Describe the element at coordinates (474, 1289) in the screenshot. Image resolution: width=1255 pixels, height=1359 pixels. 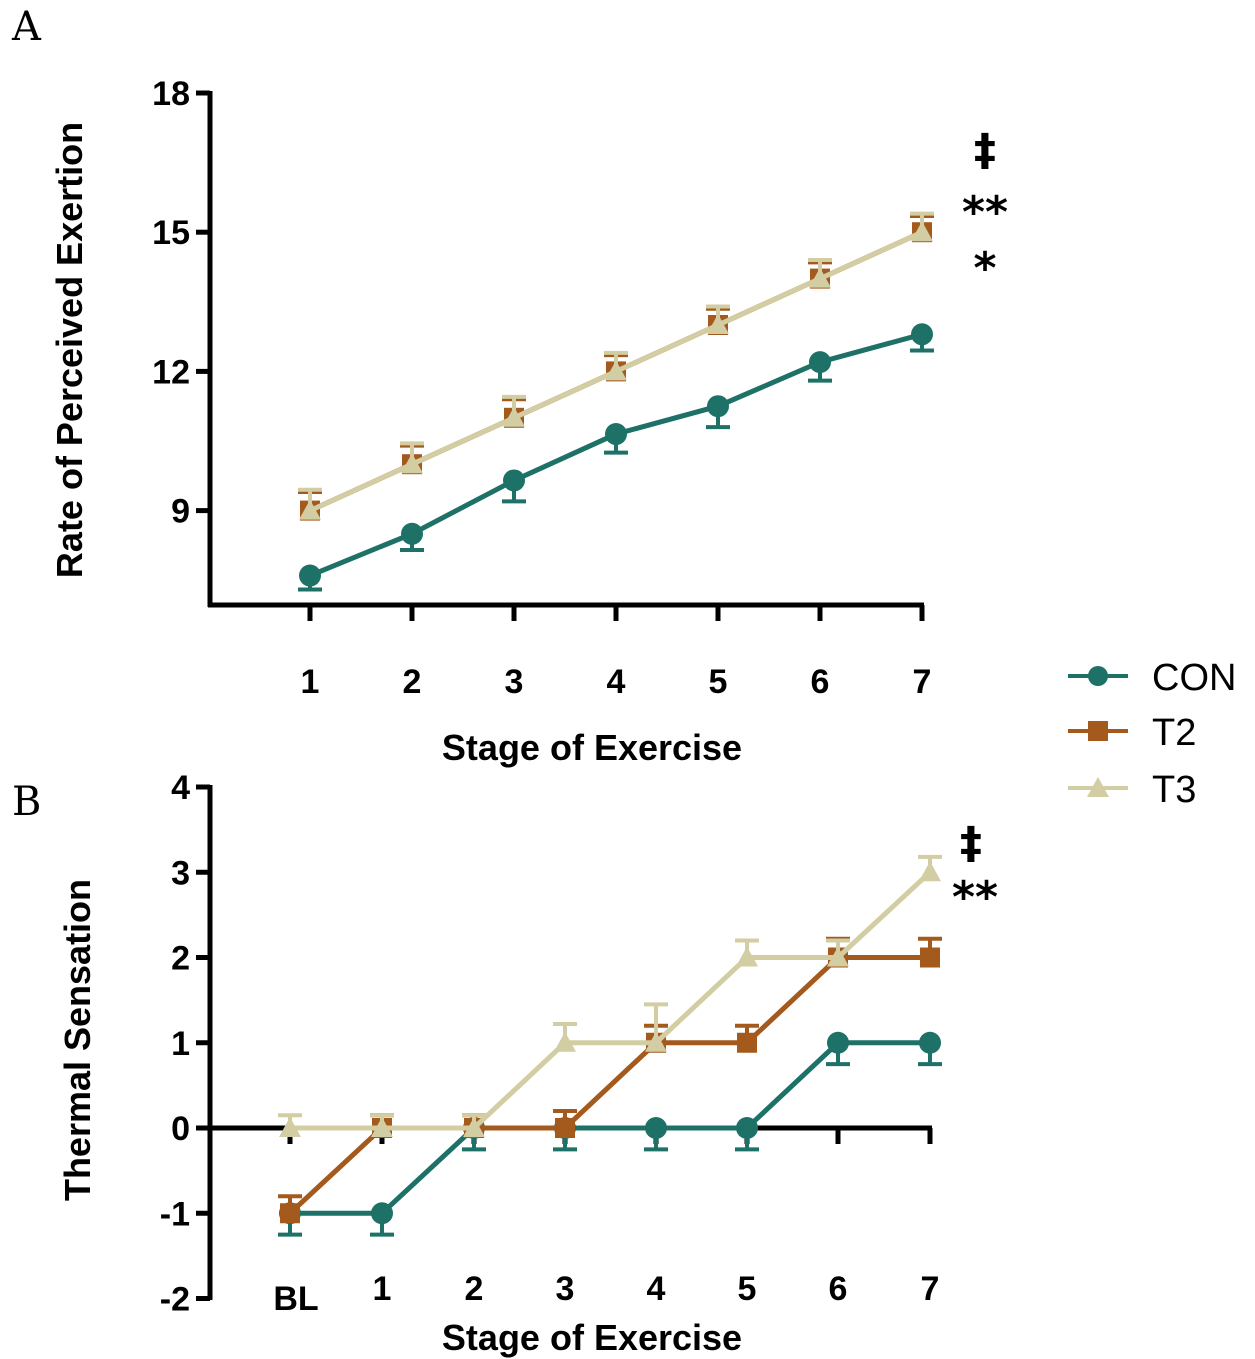
I see `chart-b-x-tick-label: 2` at that location.